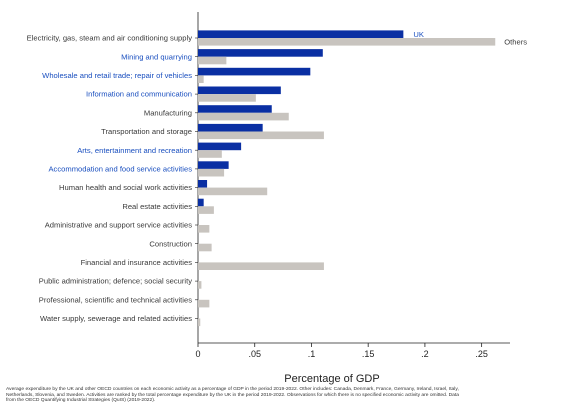 The height and width of the screenshot is (412, 567). Describe the element at coordinates (146, 131) in the screenshot. I see `category-label: Transportation and storage` at that location.